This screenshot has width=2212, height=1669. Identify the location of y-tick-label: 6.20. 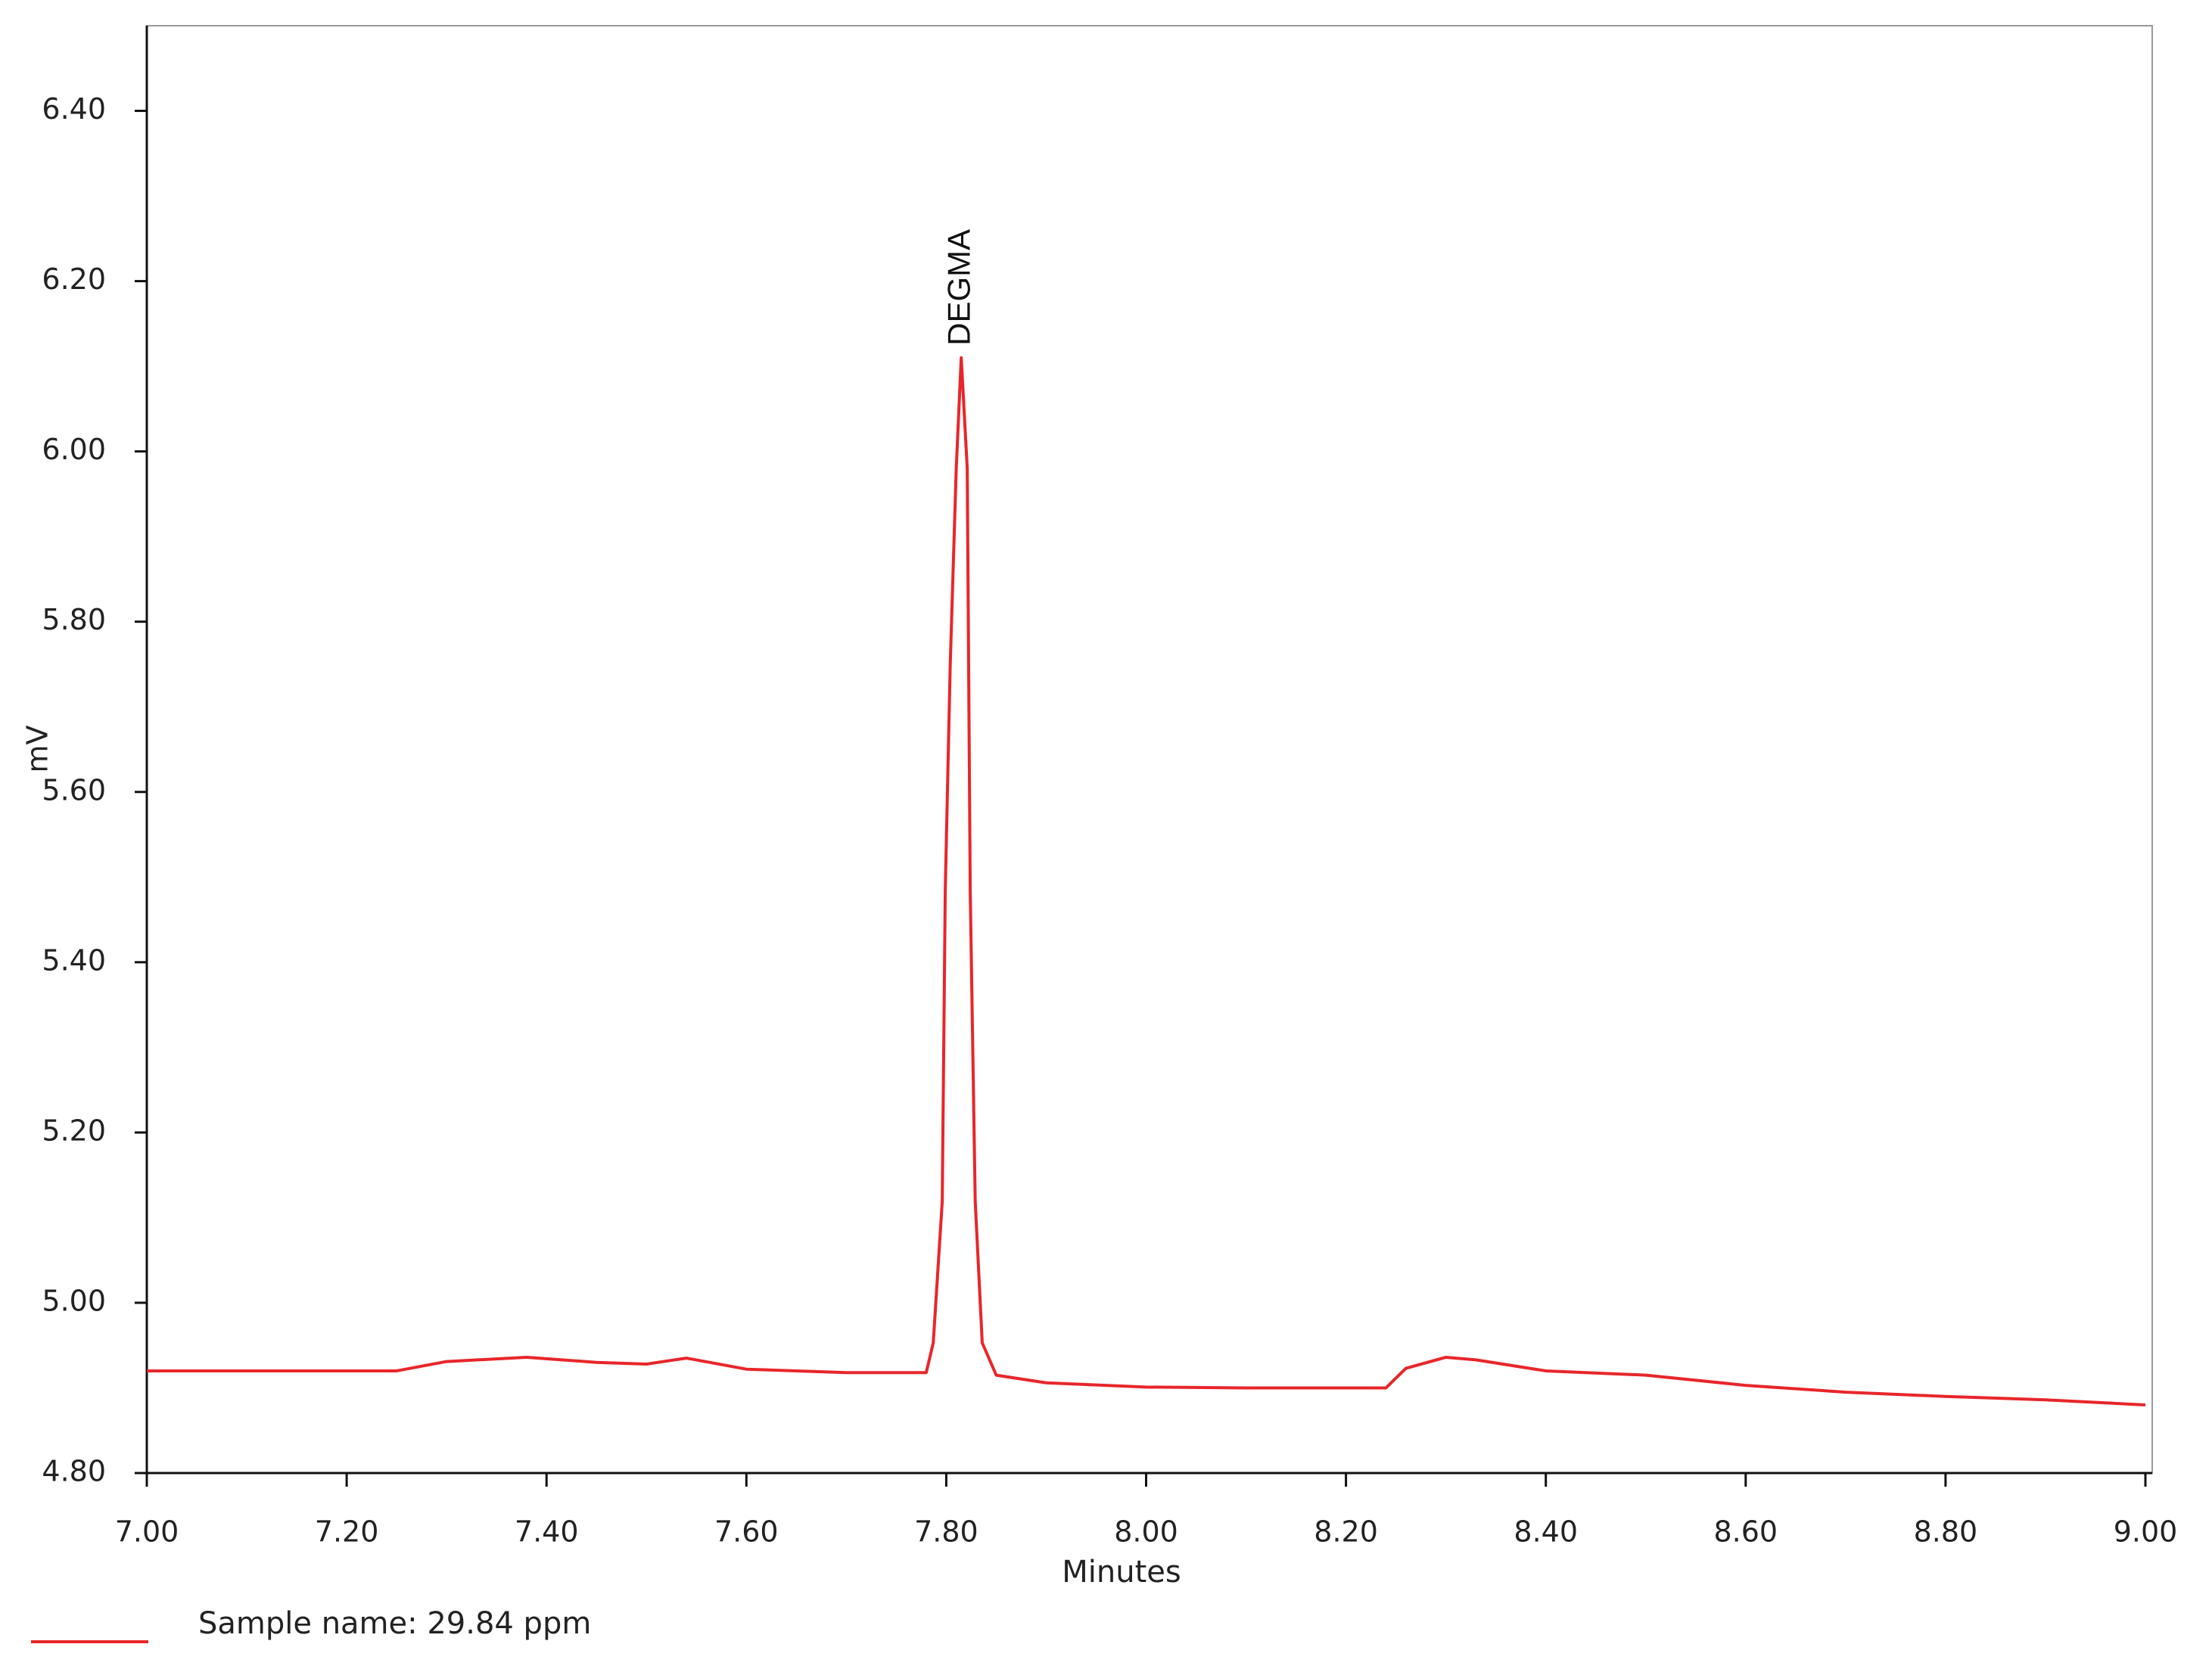
(74, 279).